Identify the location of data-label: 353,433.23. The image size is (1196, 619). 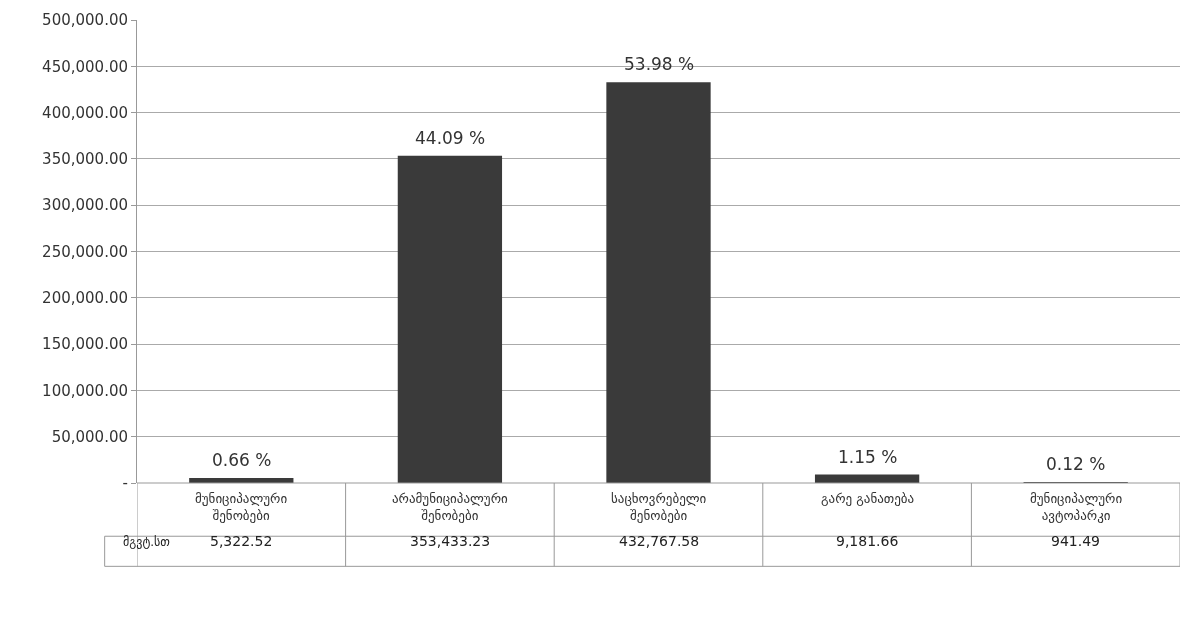
(450, 541).